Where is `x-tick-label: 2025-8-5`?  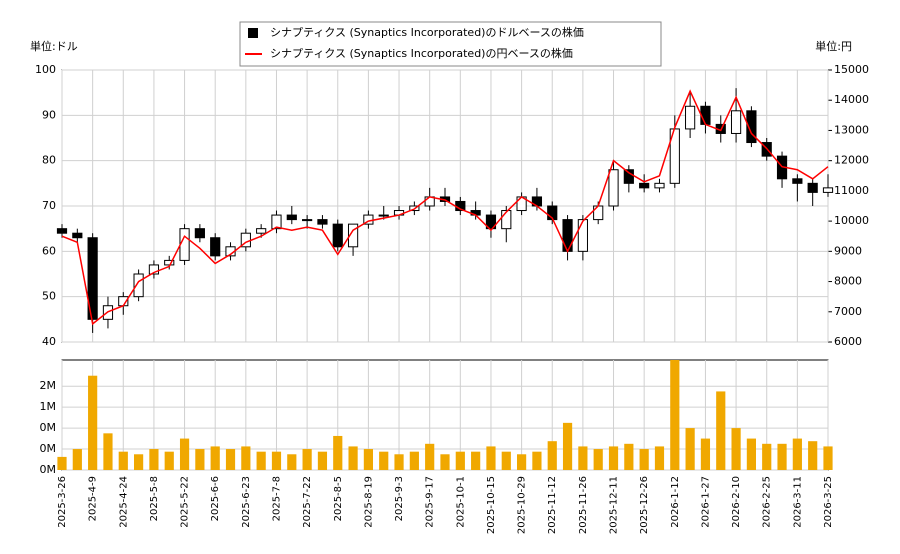 x-tick-label: 2025-8-5 is located at coordinates (338, 498).